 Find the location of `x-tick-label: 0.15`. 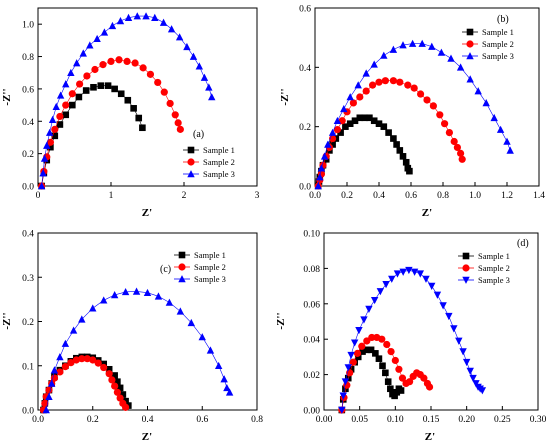

x-tick-label: 0.15 is located at coordinates (431, 420).